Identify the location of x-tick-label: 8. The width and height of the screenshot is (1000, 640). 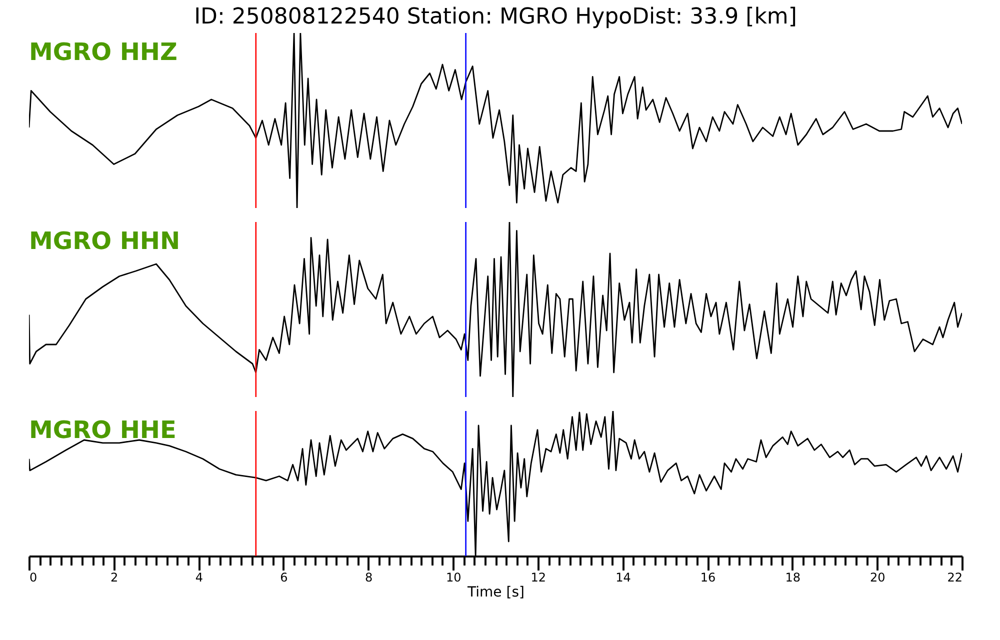
(368, 577).